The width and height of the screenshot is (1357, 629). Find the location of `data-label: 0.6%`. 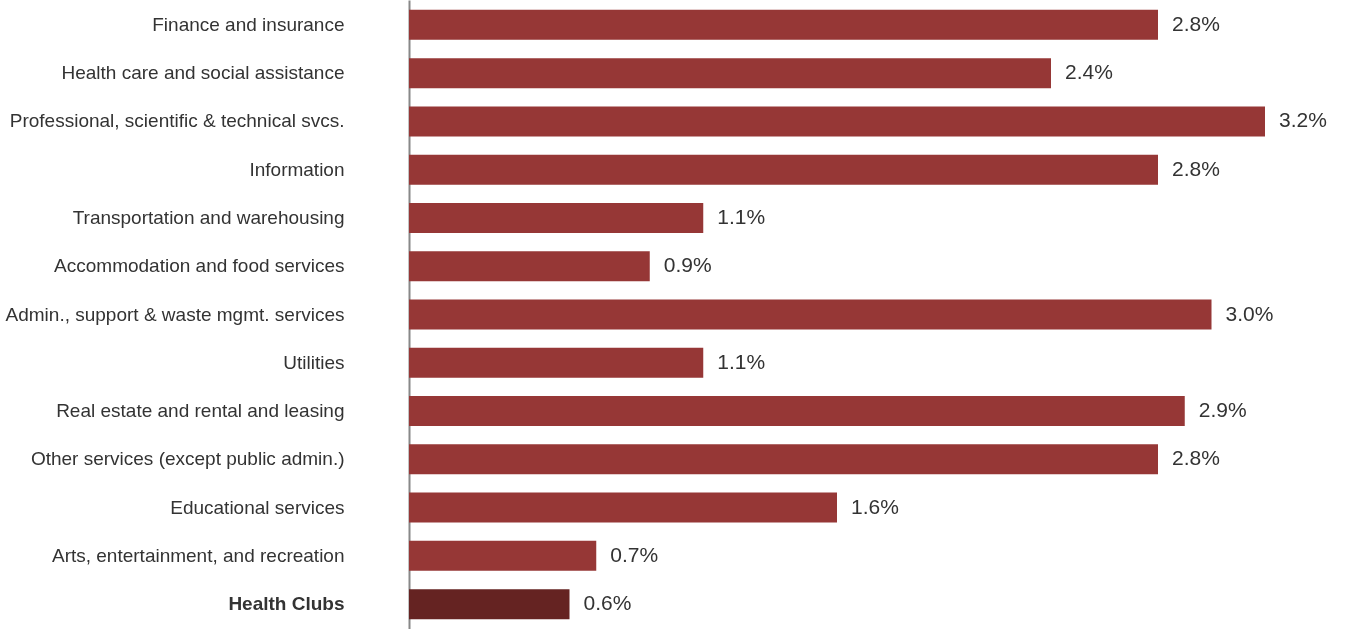

data-label: 0.6% is located at coordinates (607, 603).